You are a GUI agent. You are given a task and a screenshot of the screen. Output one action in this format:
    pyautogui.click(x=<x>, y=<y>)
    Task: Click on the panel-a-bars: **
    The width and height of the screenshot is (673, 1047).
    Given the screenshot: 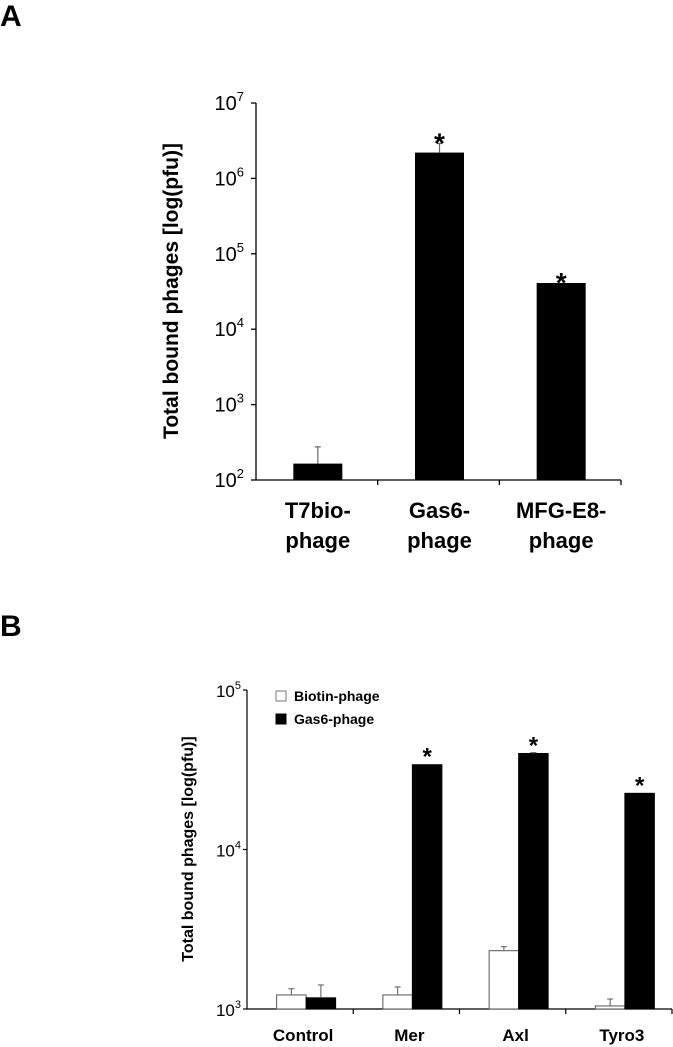 What is the action you would take?
    pyautogui.click(x=439, y=304)
    